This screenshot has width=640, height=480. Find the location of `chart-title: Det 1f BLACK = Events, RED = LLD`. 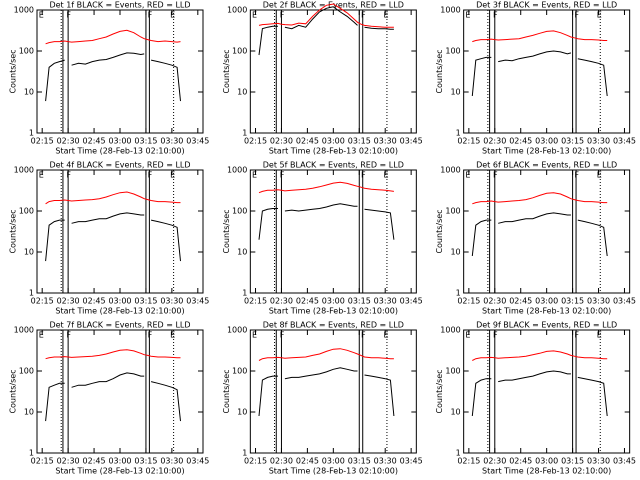

chart-title: Det 1f BLACK = Events, RED = LLD is located at coordinates (119, 5).